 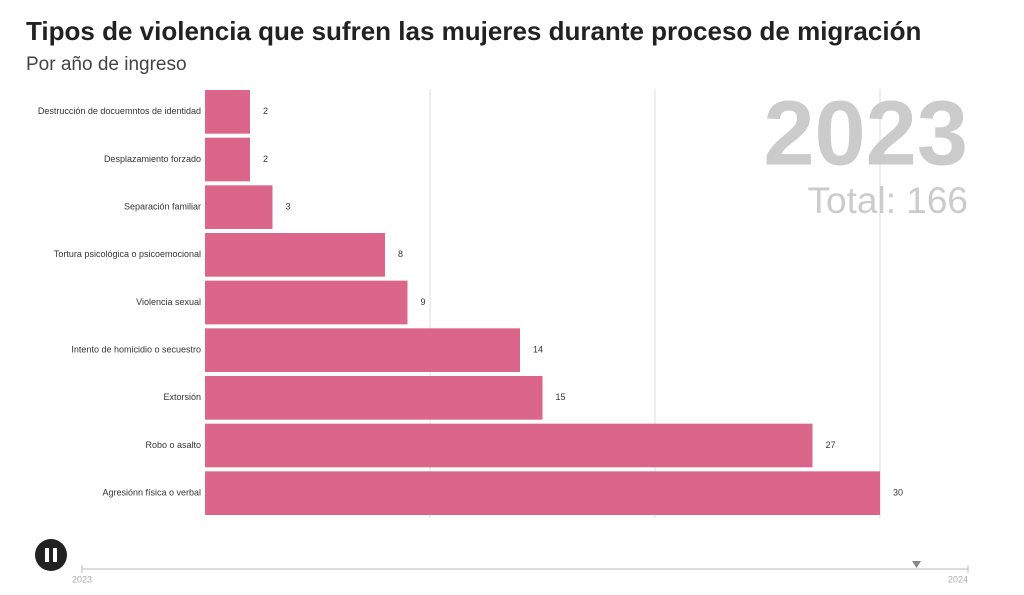 What do you see at coordinates (831, 445) in the screenshot?
I see `value-label: 27` at bounding box center [831, 445].